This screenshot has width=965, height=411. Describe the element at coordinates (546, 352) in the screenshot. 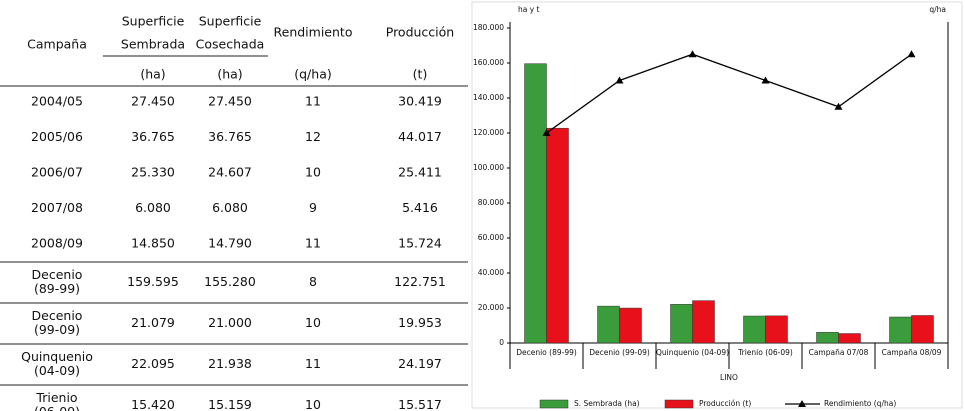

I see `x-tick-label: Decenio (89-99)` at that location.